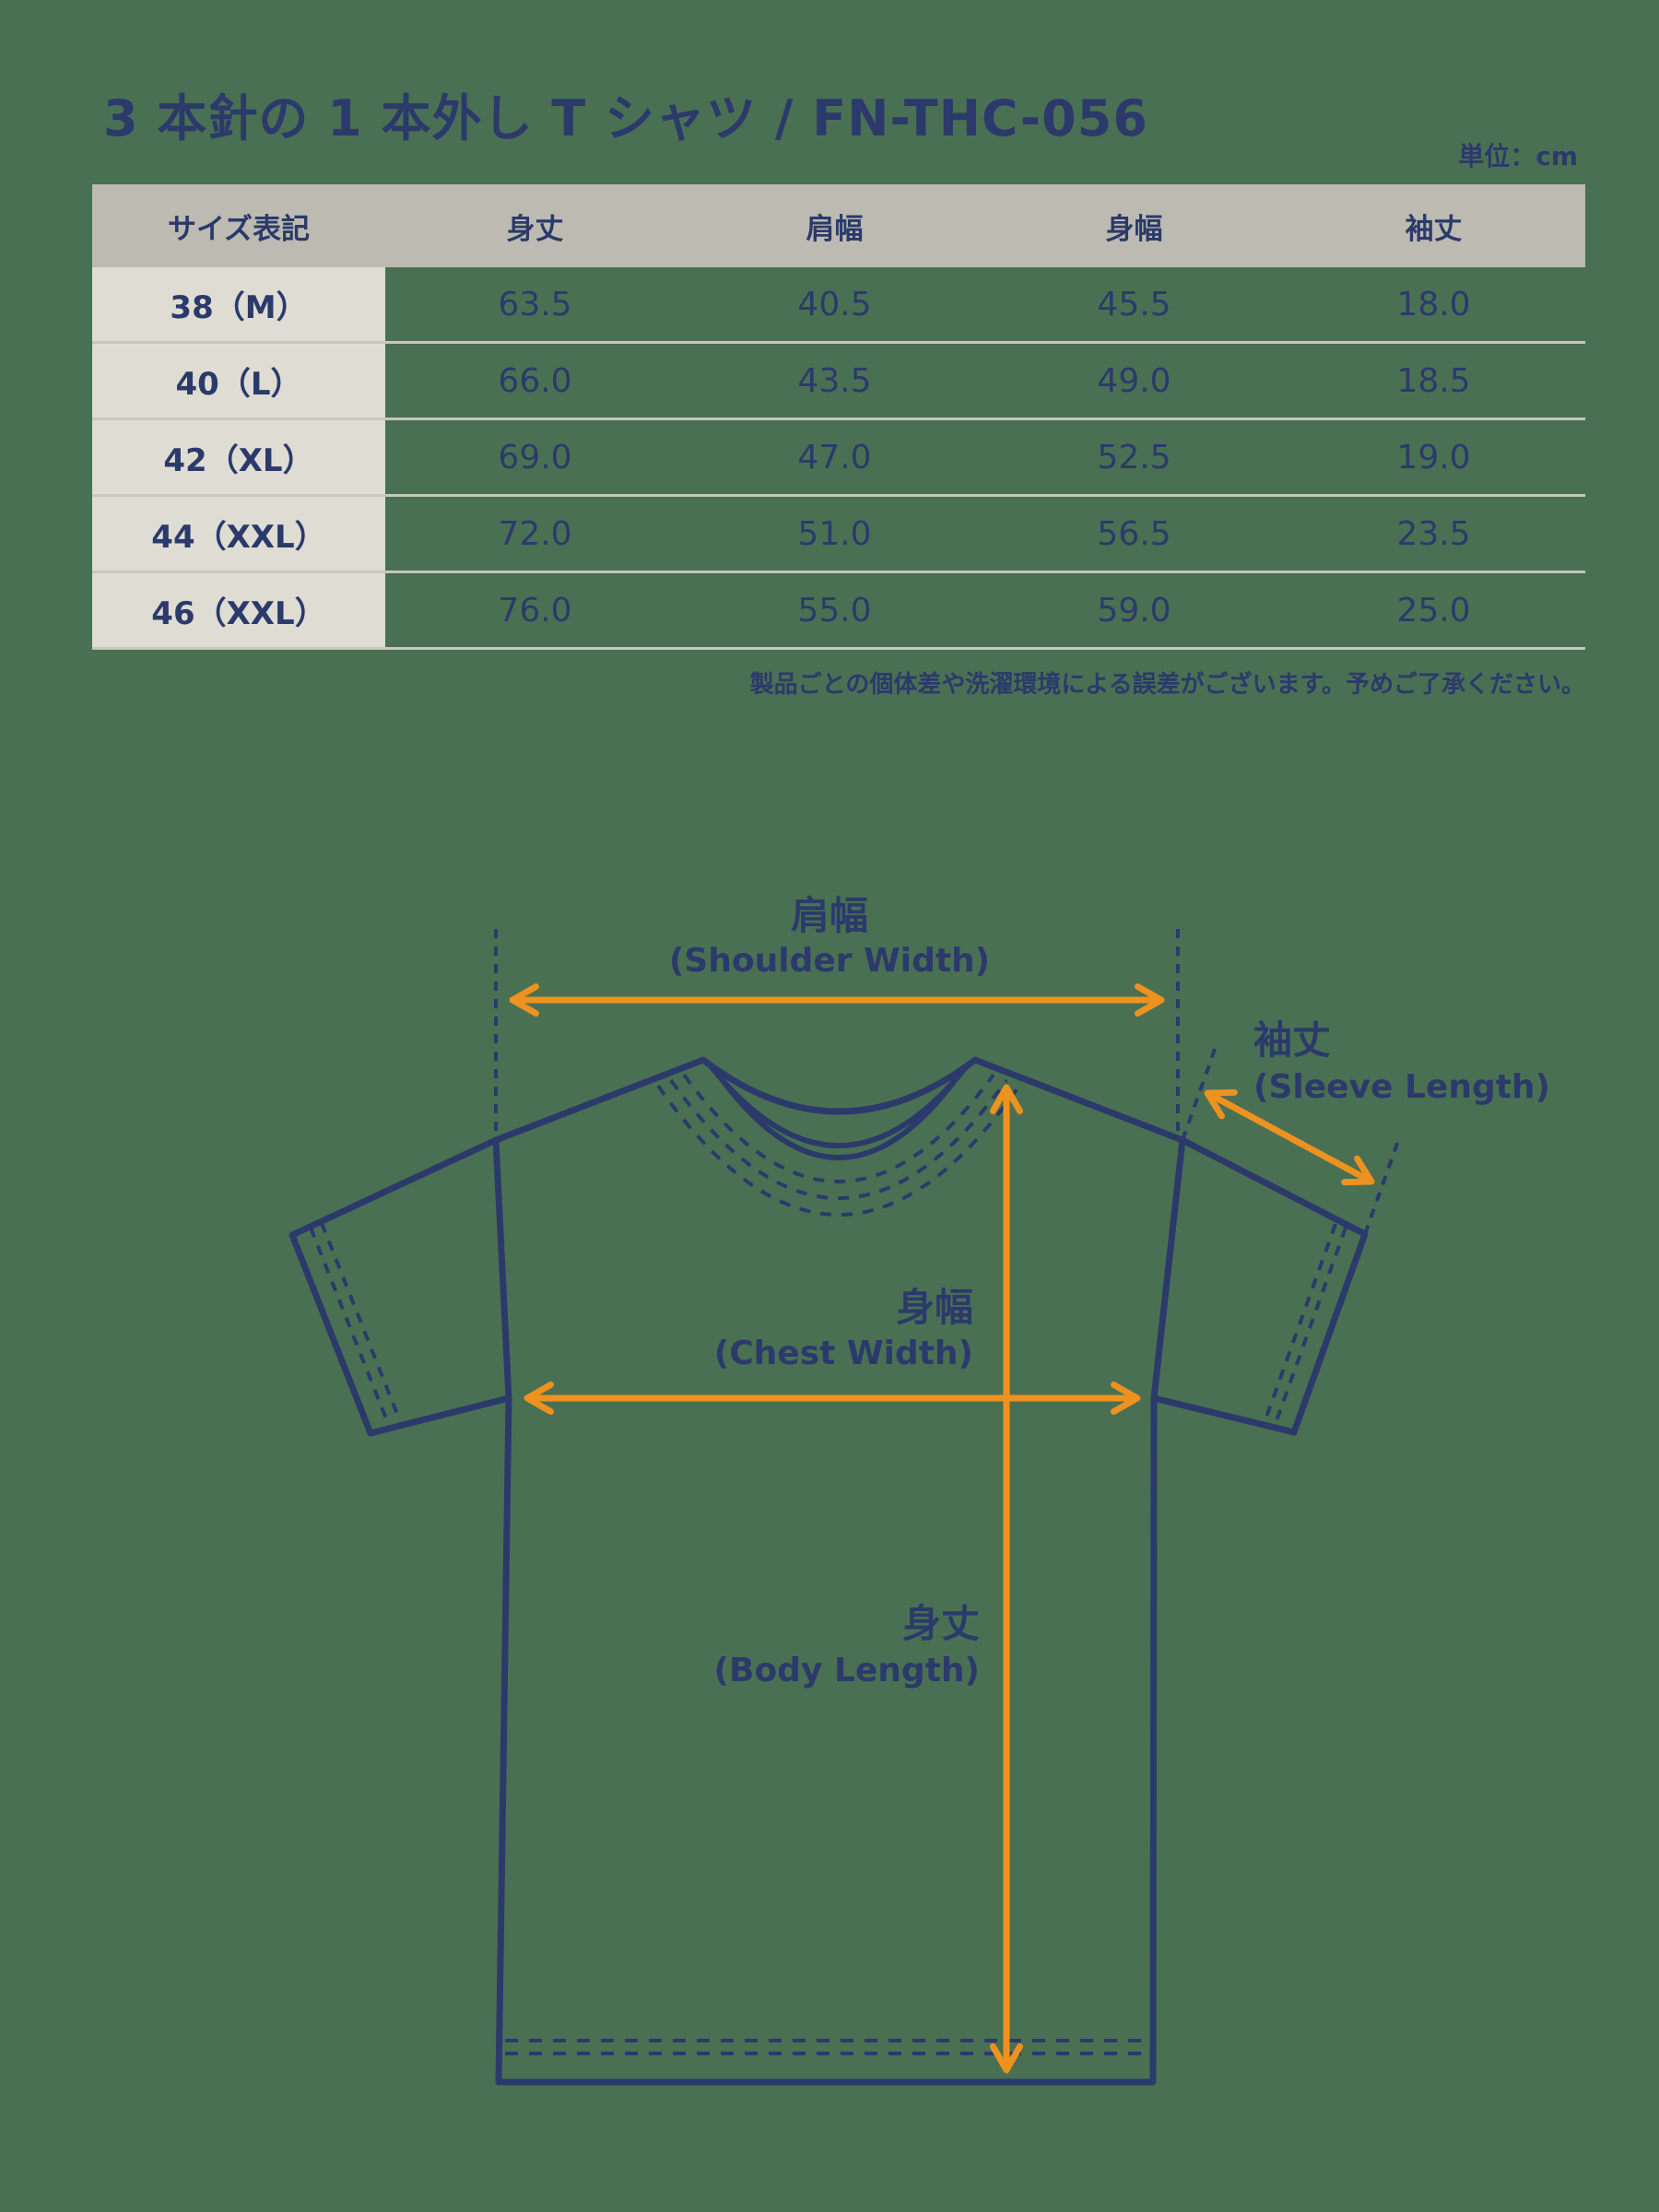 The image size is (1659, 2212). What do you see at coordinates (1134, 457) in the screenshot?
I see `chest-width-value: 52.5` at bounding box center [1134, 457].